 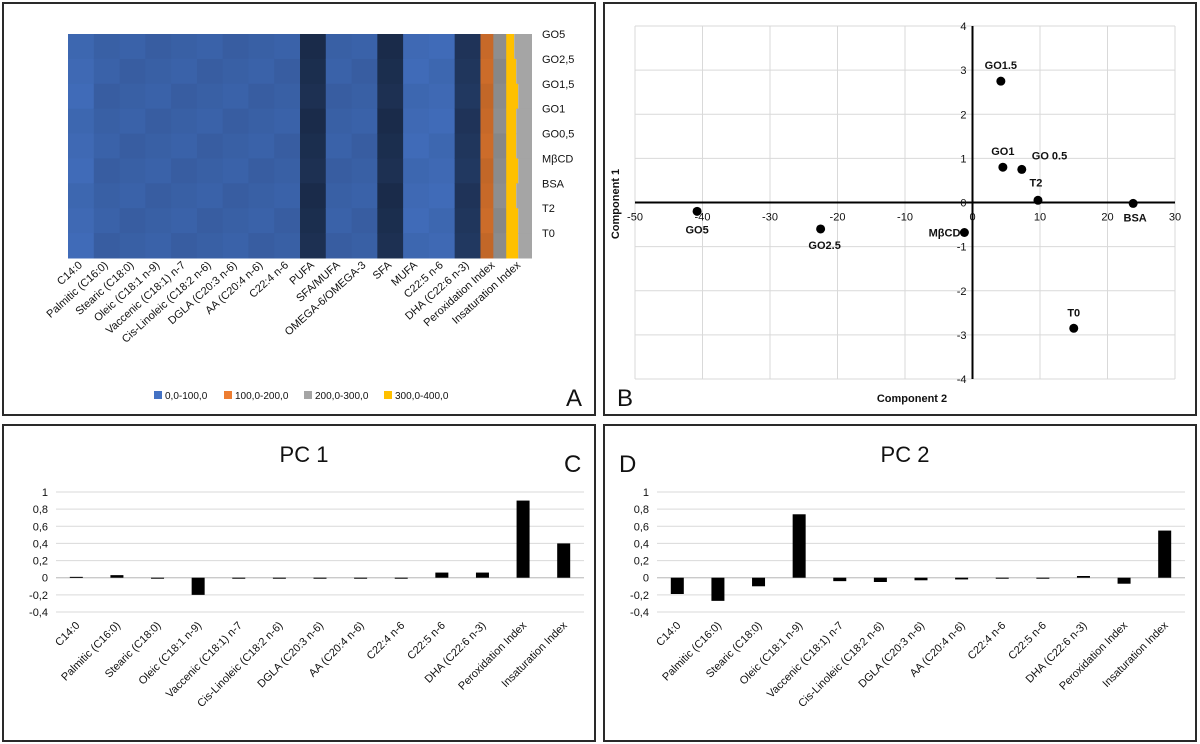 What do you see at coordinates (558, 60) in the screenshot?
I see `heatmap-row-label: GO2,5` at bounding box center [558, 60].